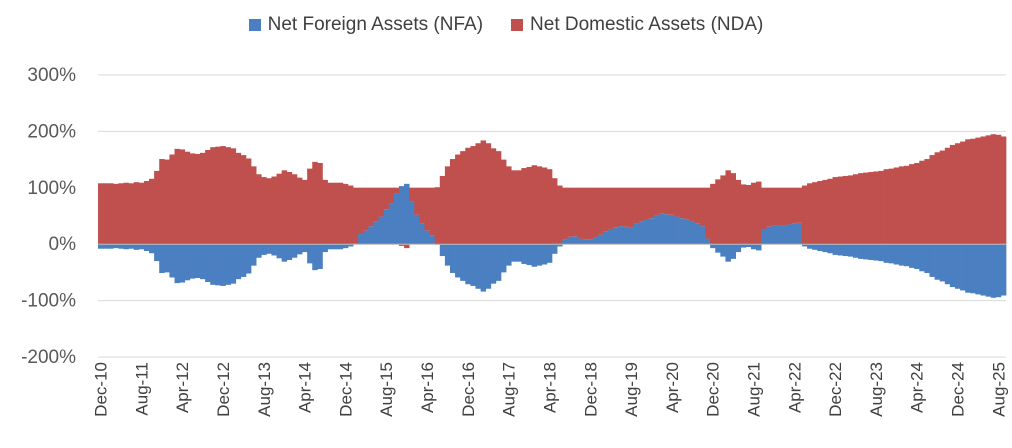 The width and height of the screenshot is (1012, 448). I want to click on x-tick-label: Aug-13, so click(264, 389).